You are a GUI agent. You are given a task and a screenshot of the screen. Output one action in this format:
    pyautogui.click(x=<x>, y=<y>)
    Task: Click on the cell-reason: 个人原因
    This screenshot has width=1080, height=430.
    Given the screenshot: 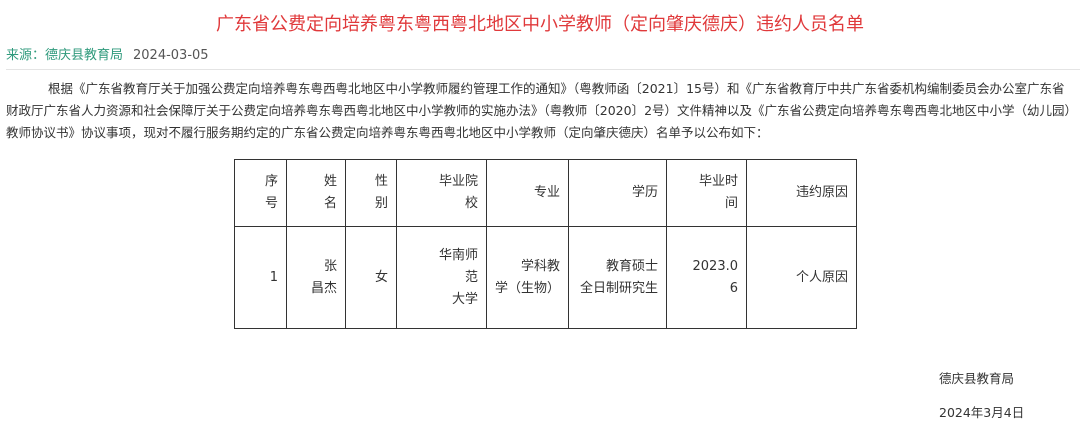 What is the action you would take?
    pyautogui.click(x=801, y=277)
    